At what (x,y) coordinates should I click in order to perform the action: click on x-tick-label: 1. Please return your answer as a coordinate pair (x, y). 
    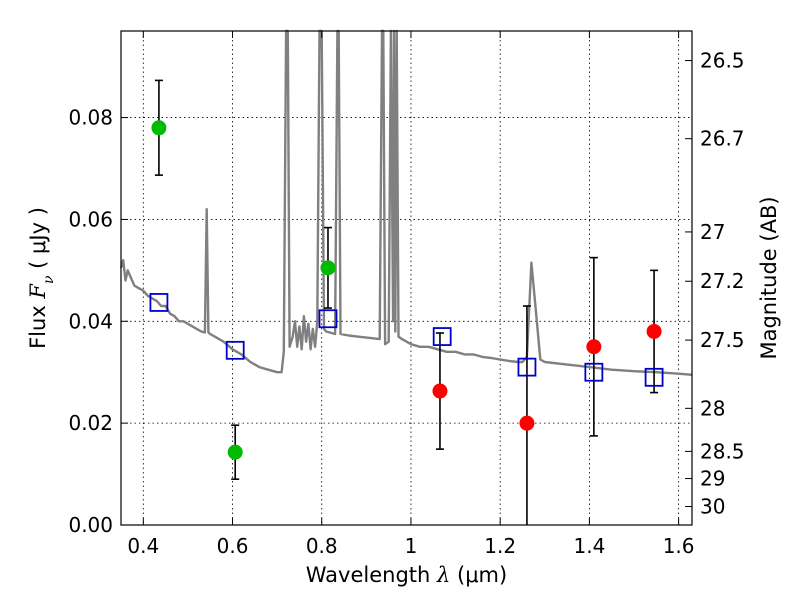
    Looking at the image, I should click on (411, 546).